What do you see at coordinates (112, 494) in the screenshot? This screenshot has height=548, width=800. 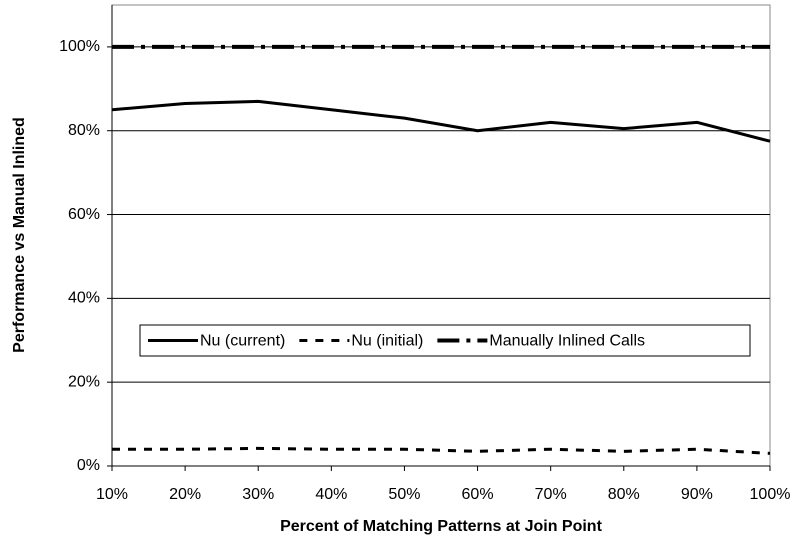 I see `x-tick-label: 10%` at bounding box center [112, 494].